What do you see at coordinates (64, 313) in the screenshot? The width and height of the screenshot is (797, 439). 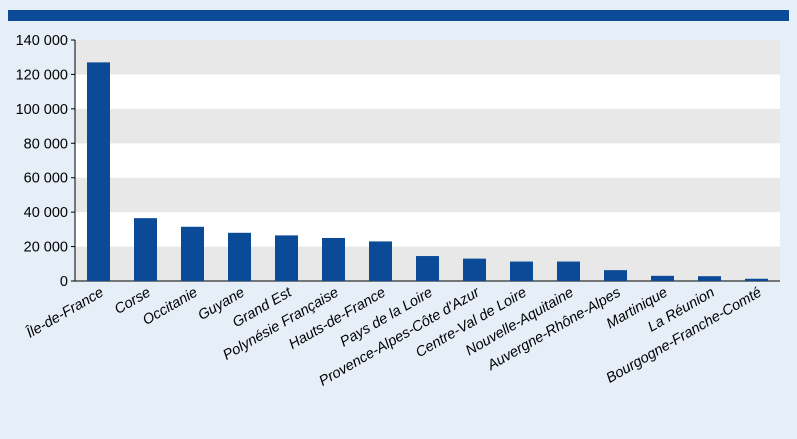 I see `x-category-label: Île-de-France` at bounding box center [64, 313].